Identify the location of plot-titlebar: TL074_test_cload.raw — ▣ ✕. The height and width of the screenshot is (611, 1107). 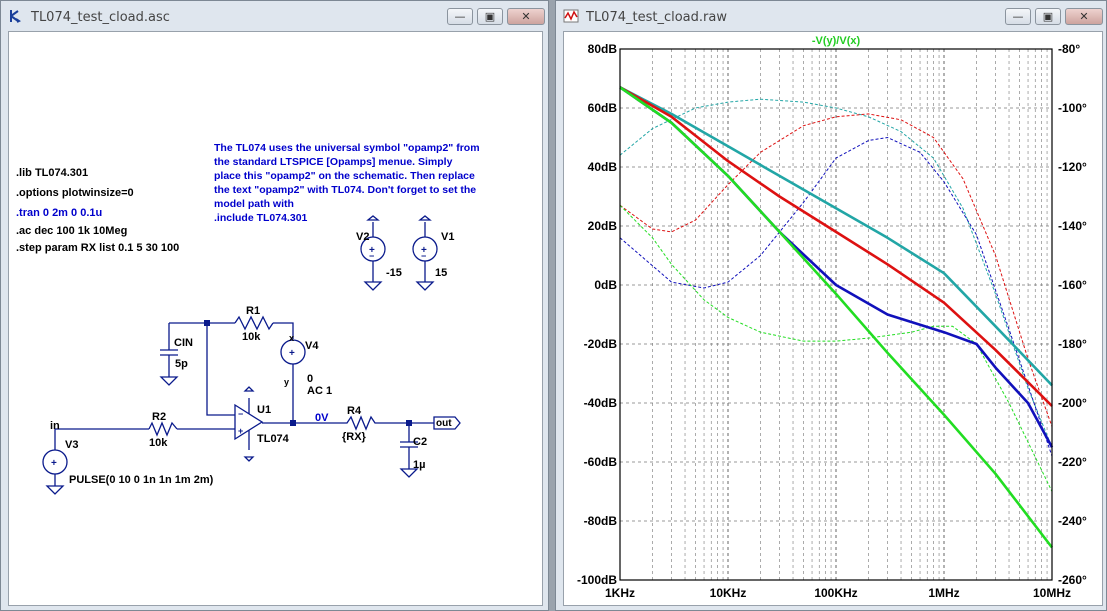
(831, 17).